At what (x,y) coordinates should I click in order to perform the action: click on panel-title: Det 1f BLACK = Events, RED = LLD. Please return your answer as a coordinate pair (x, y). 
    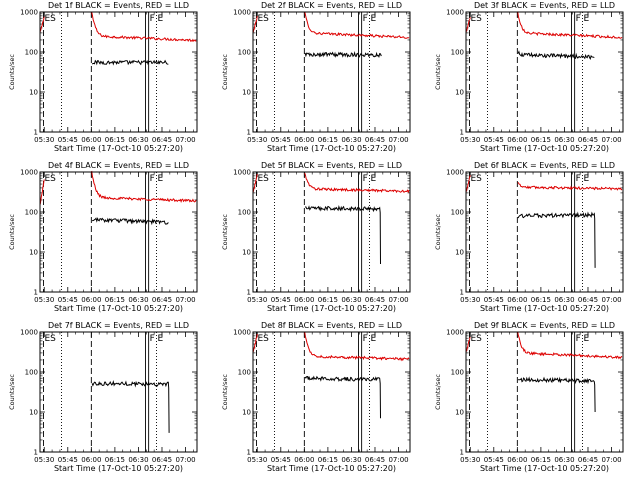
    Looking at the image, I should click on (118, 5).